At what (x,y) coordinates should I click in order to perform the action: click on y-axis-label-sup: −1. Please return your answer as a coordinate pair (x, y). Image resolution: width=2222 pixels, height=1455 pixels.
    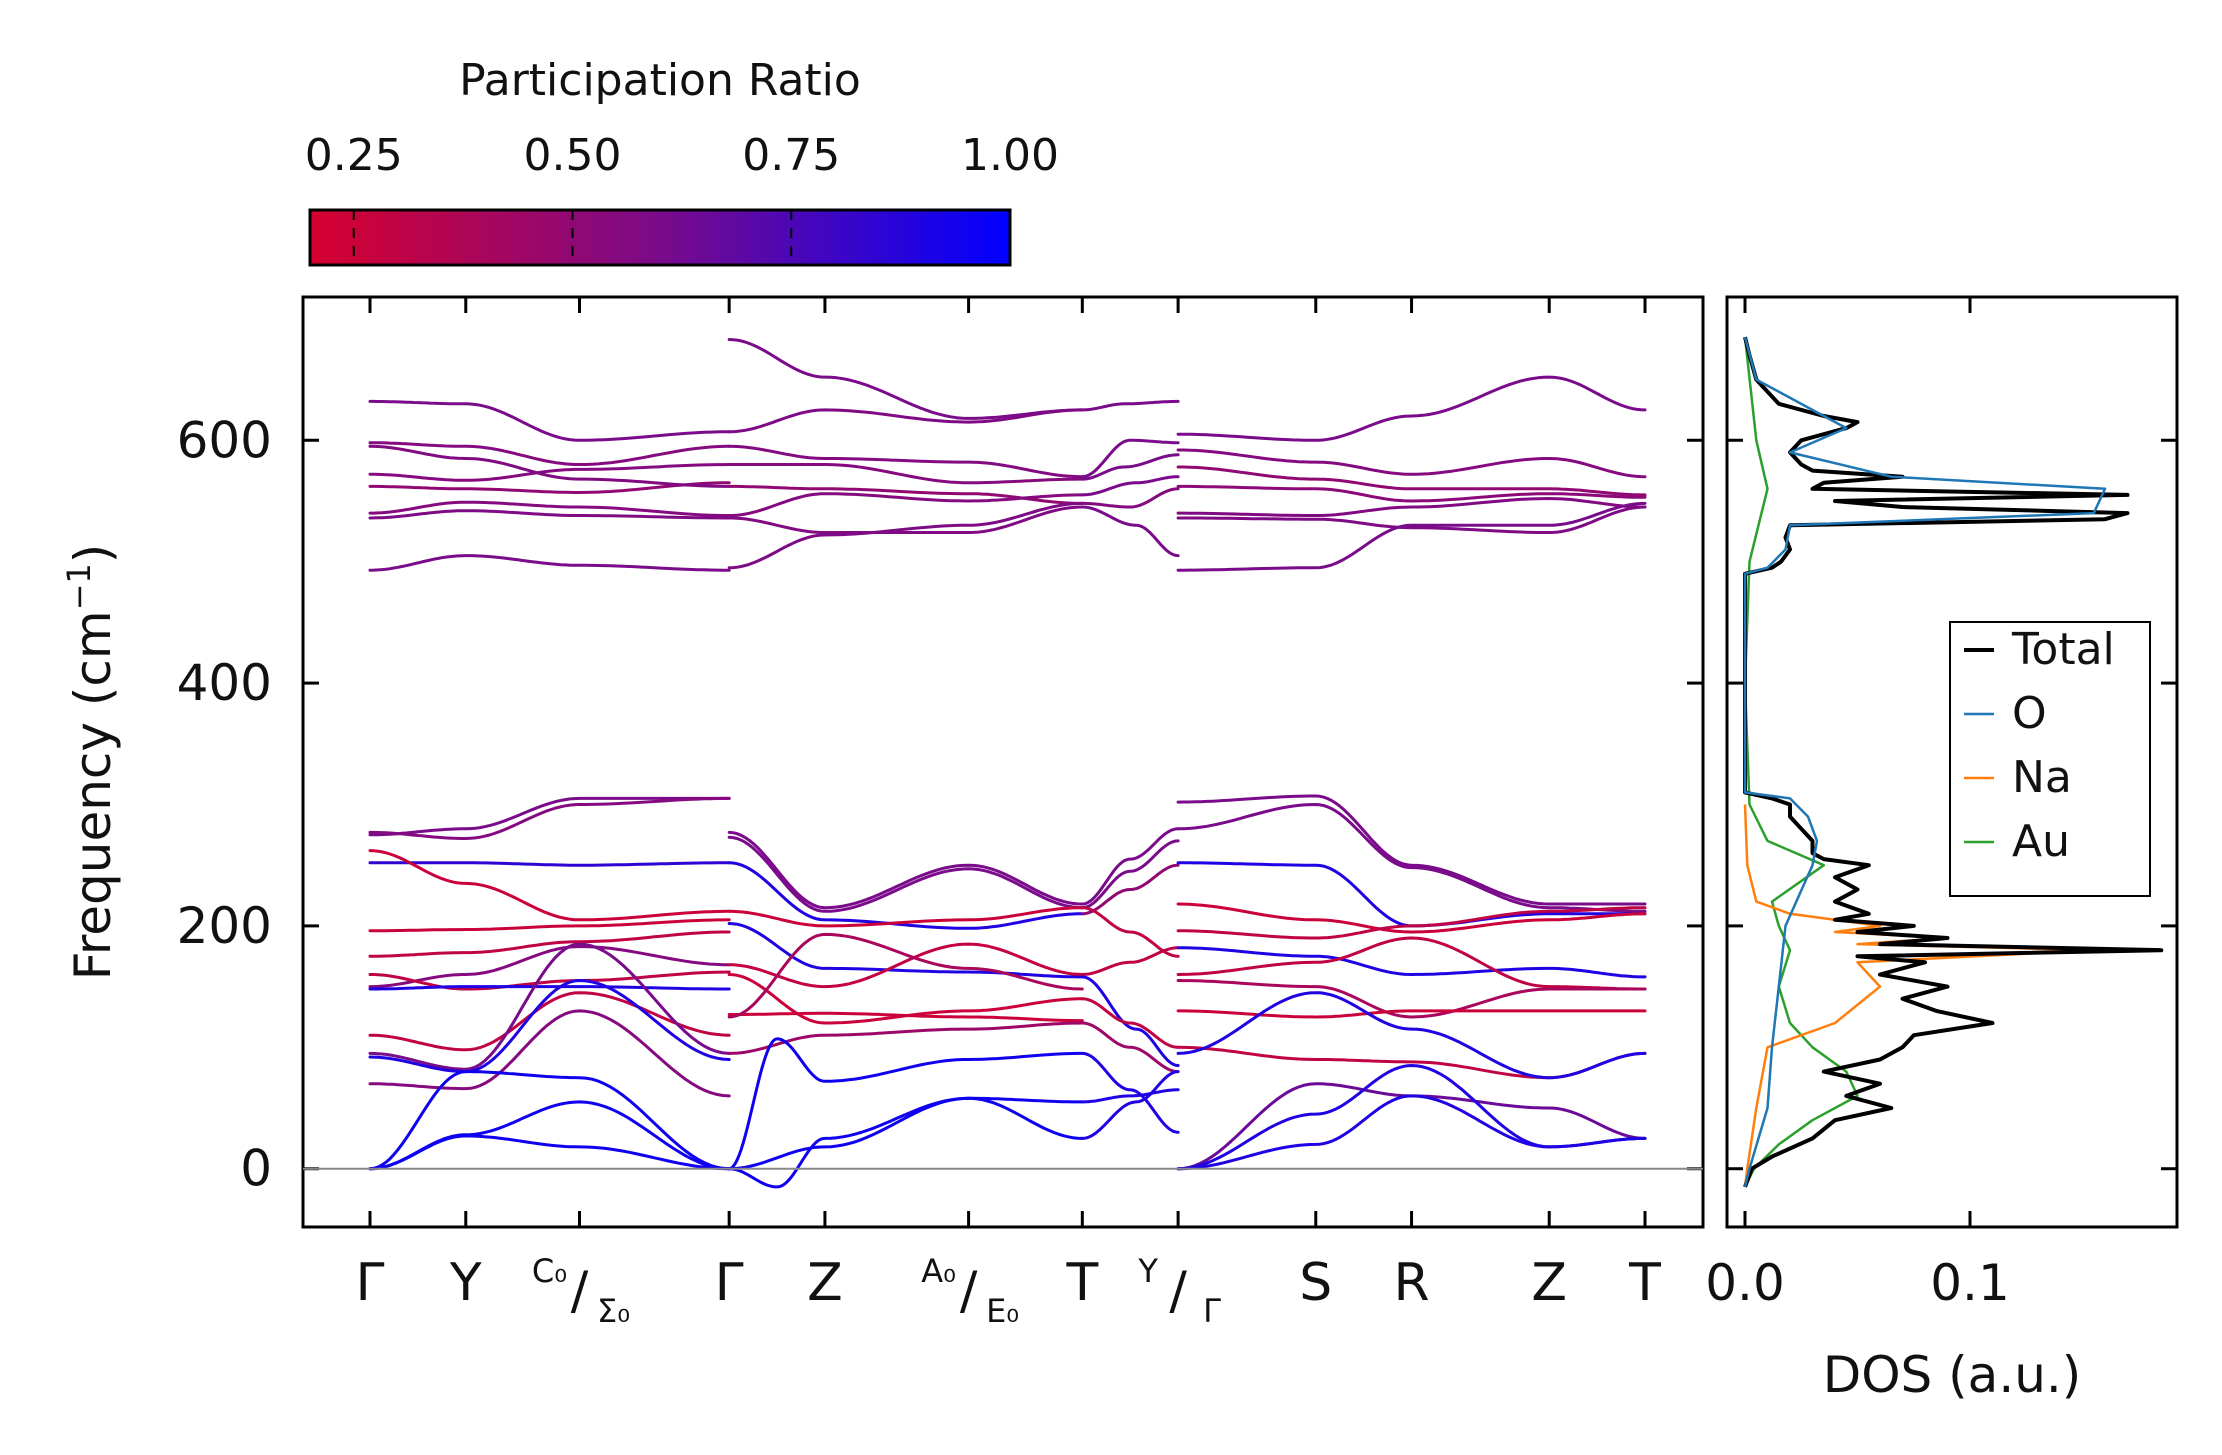
    Looking at the image, I should click on (79, 586).